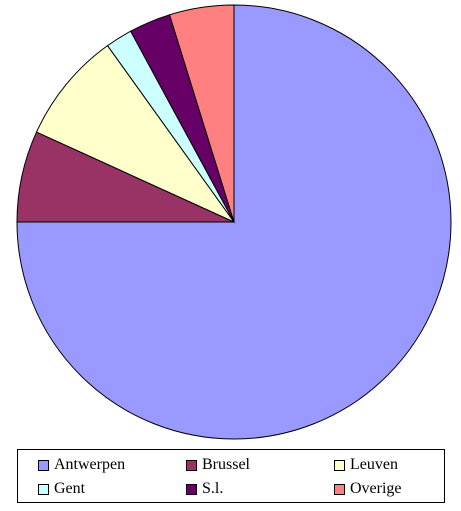  What do you see at coordinates (90, 464) in the screenshot?
I see `legend-label-antwerpen: Antwerpen` at bounding box center [90, 464].